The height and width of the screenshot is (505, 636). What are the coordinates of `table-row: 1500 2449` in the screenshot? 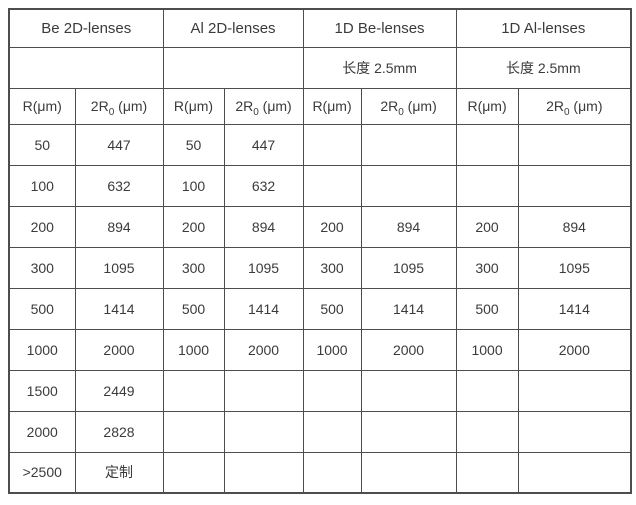 It's located at (320, 390).